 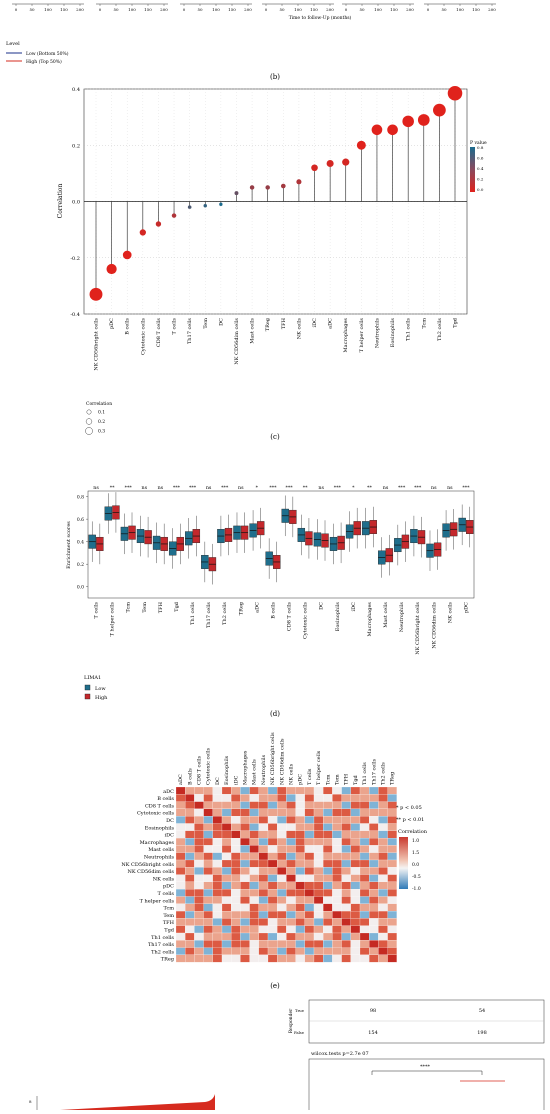 What do you see at coordinates (168, 887) in the screenshot?
I see `heatmap-row-label: pDC` at bounding box center [168, 887].